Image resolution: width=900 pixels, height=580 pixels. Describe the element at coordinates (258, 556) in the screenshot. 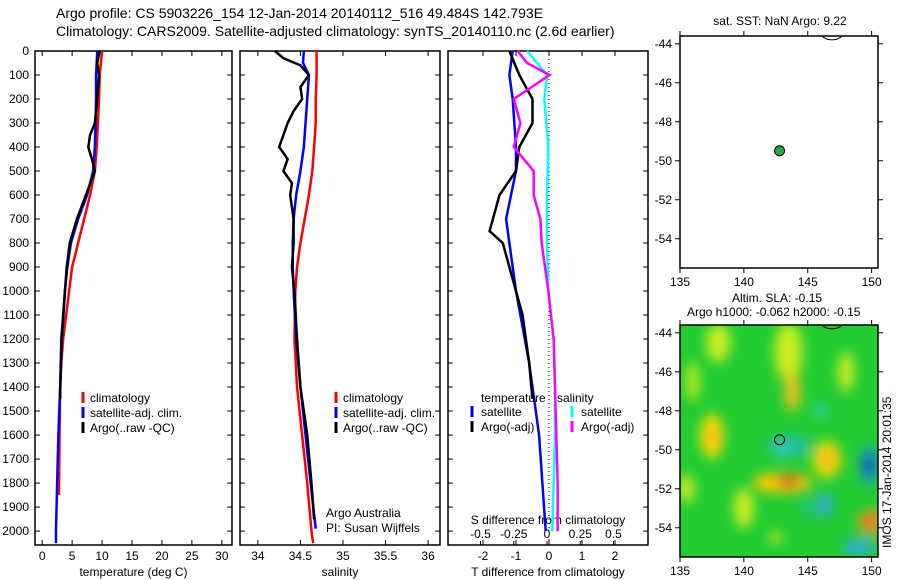

I see `x-tick-label: 34` at that location.